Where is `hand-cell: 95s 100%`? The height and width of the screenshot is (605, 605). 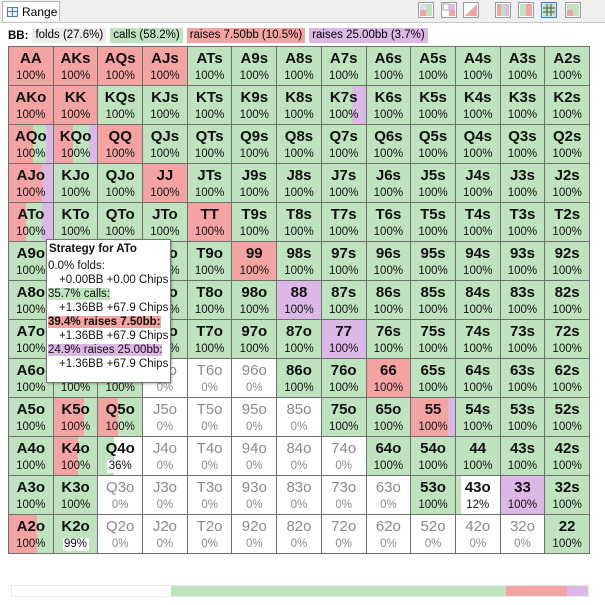 hand-cell: 95s 100% is located at coordinates (433, 261).